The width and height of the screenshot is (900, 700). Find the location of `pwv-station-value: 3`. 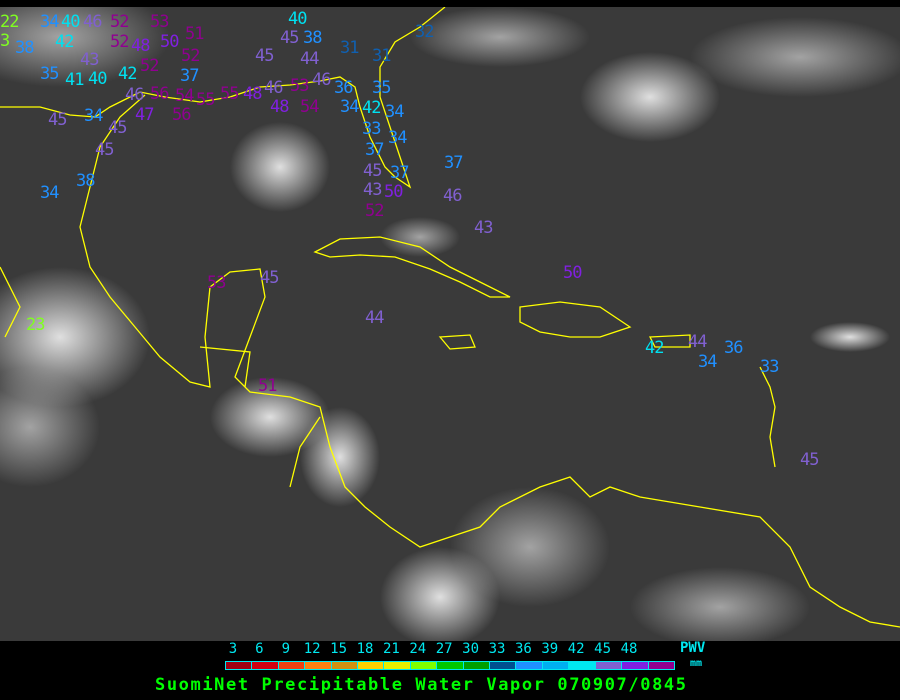

pwv-station-value: 3 is located at coordinates (5, 41).